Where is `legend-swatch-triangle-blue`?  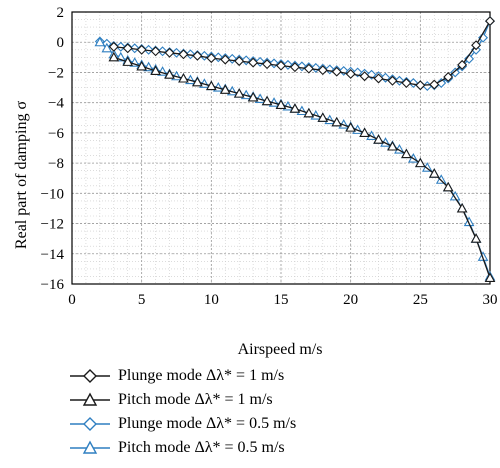
legend-swatch-triangle-blue is located at coordinates (90, 447).